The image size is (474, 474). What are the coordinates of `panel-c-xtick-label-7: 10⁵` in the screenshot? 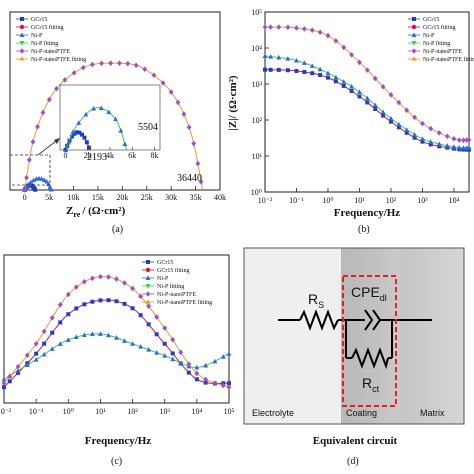 It's located at (229, 411).